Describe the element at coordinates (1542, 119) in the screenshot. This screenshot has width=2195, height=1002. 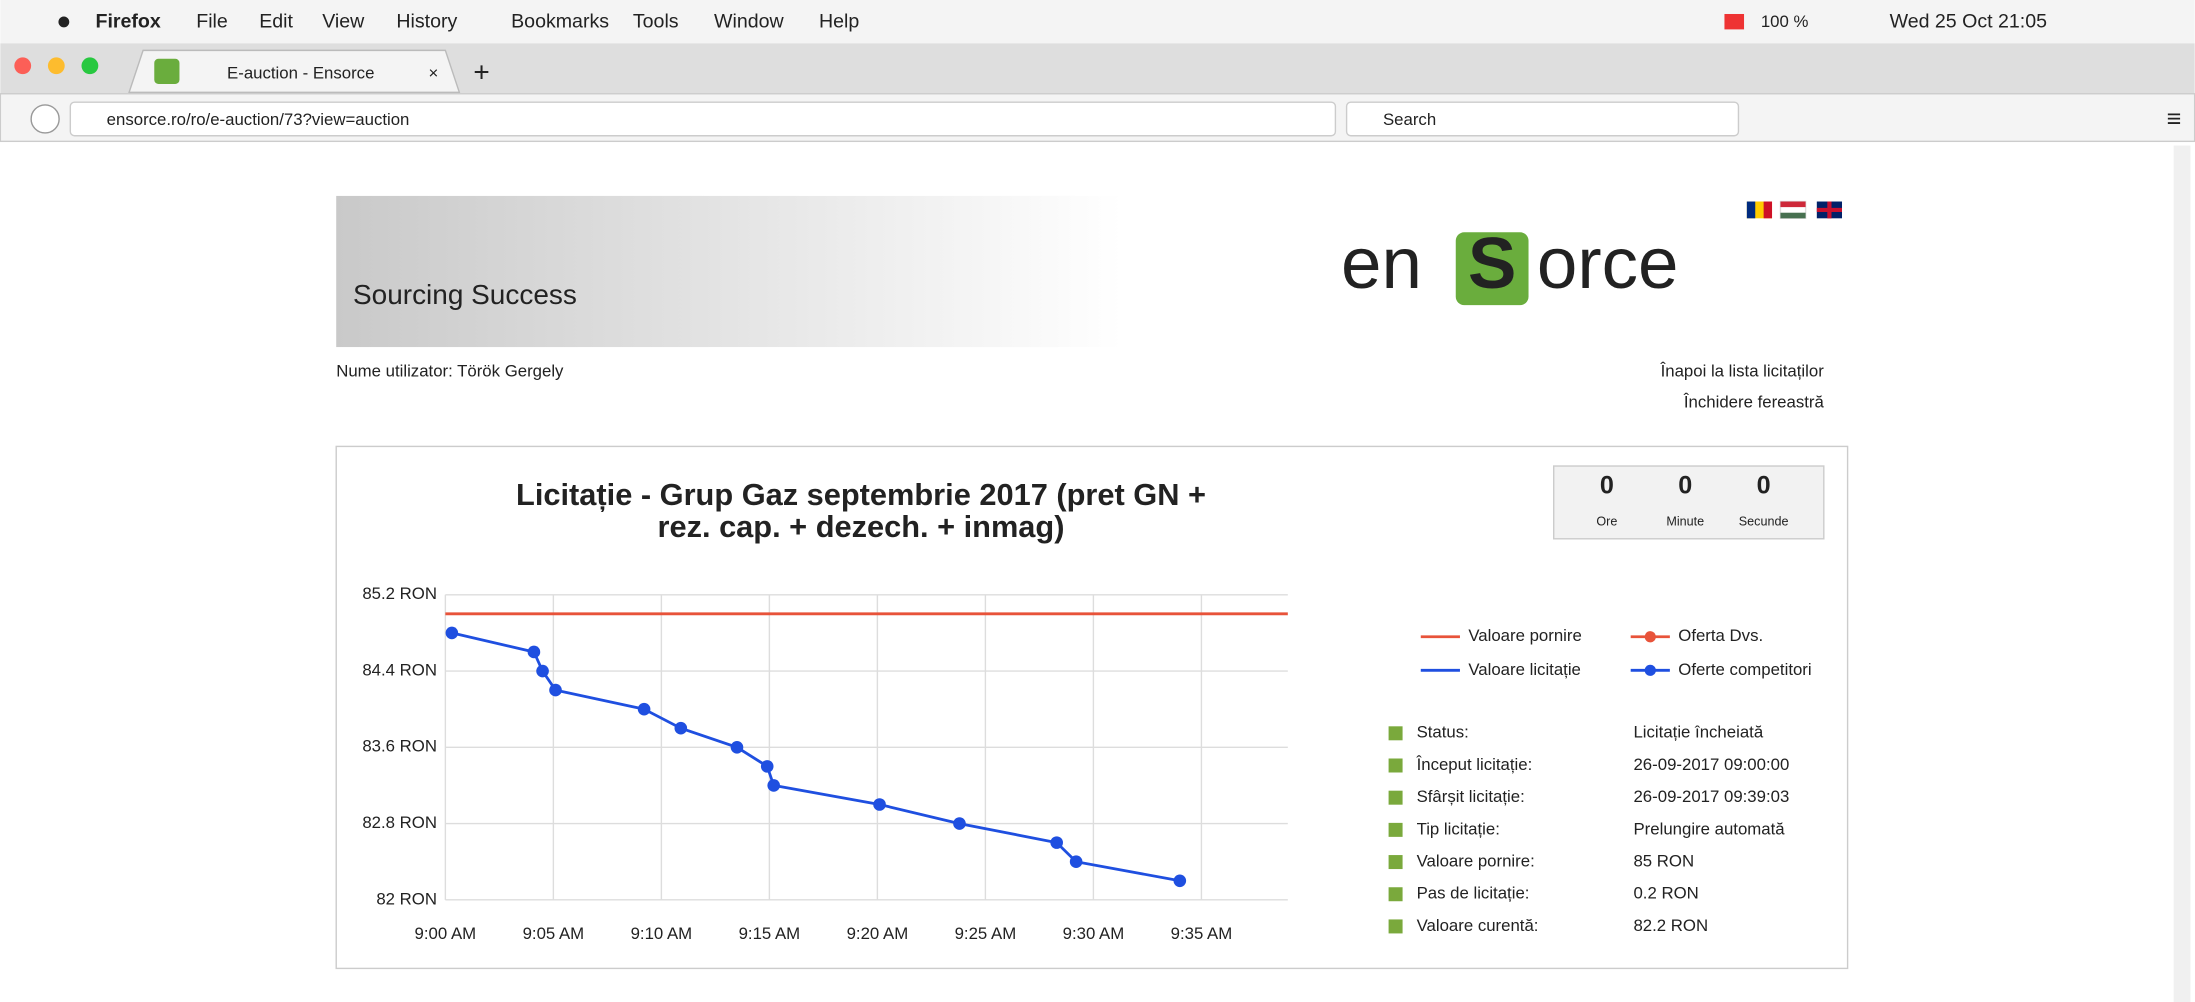
I see `search-field` at that location.